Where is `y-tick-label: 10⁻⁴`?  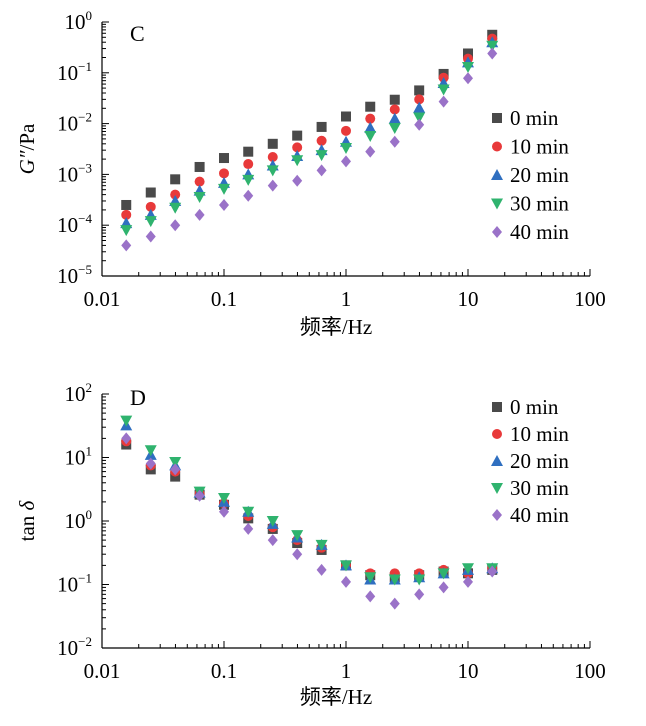 y-tick-label: 10⁻⁴ is located at coordinates (74, 224).